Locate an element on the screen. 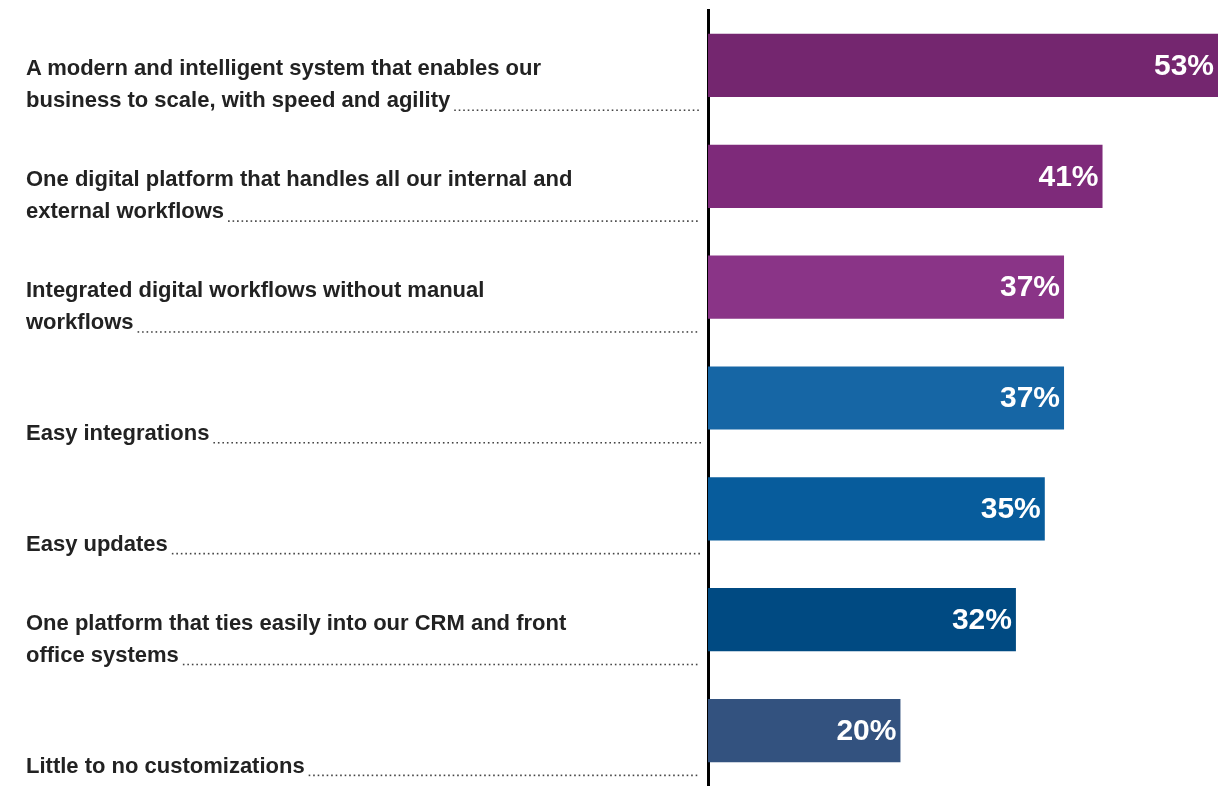 The height and width of the screenshot is (786, 1226). y-tick-label: One platform that ties easily into our CRM and front office systems is located at coordinates (296, 638).